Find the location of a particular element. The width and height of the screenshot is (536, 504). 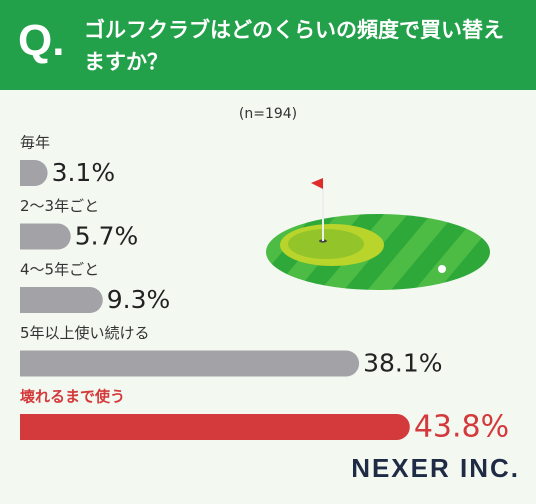

category-label: 壊れるまで使う is located at coordinates (72, 397).